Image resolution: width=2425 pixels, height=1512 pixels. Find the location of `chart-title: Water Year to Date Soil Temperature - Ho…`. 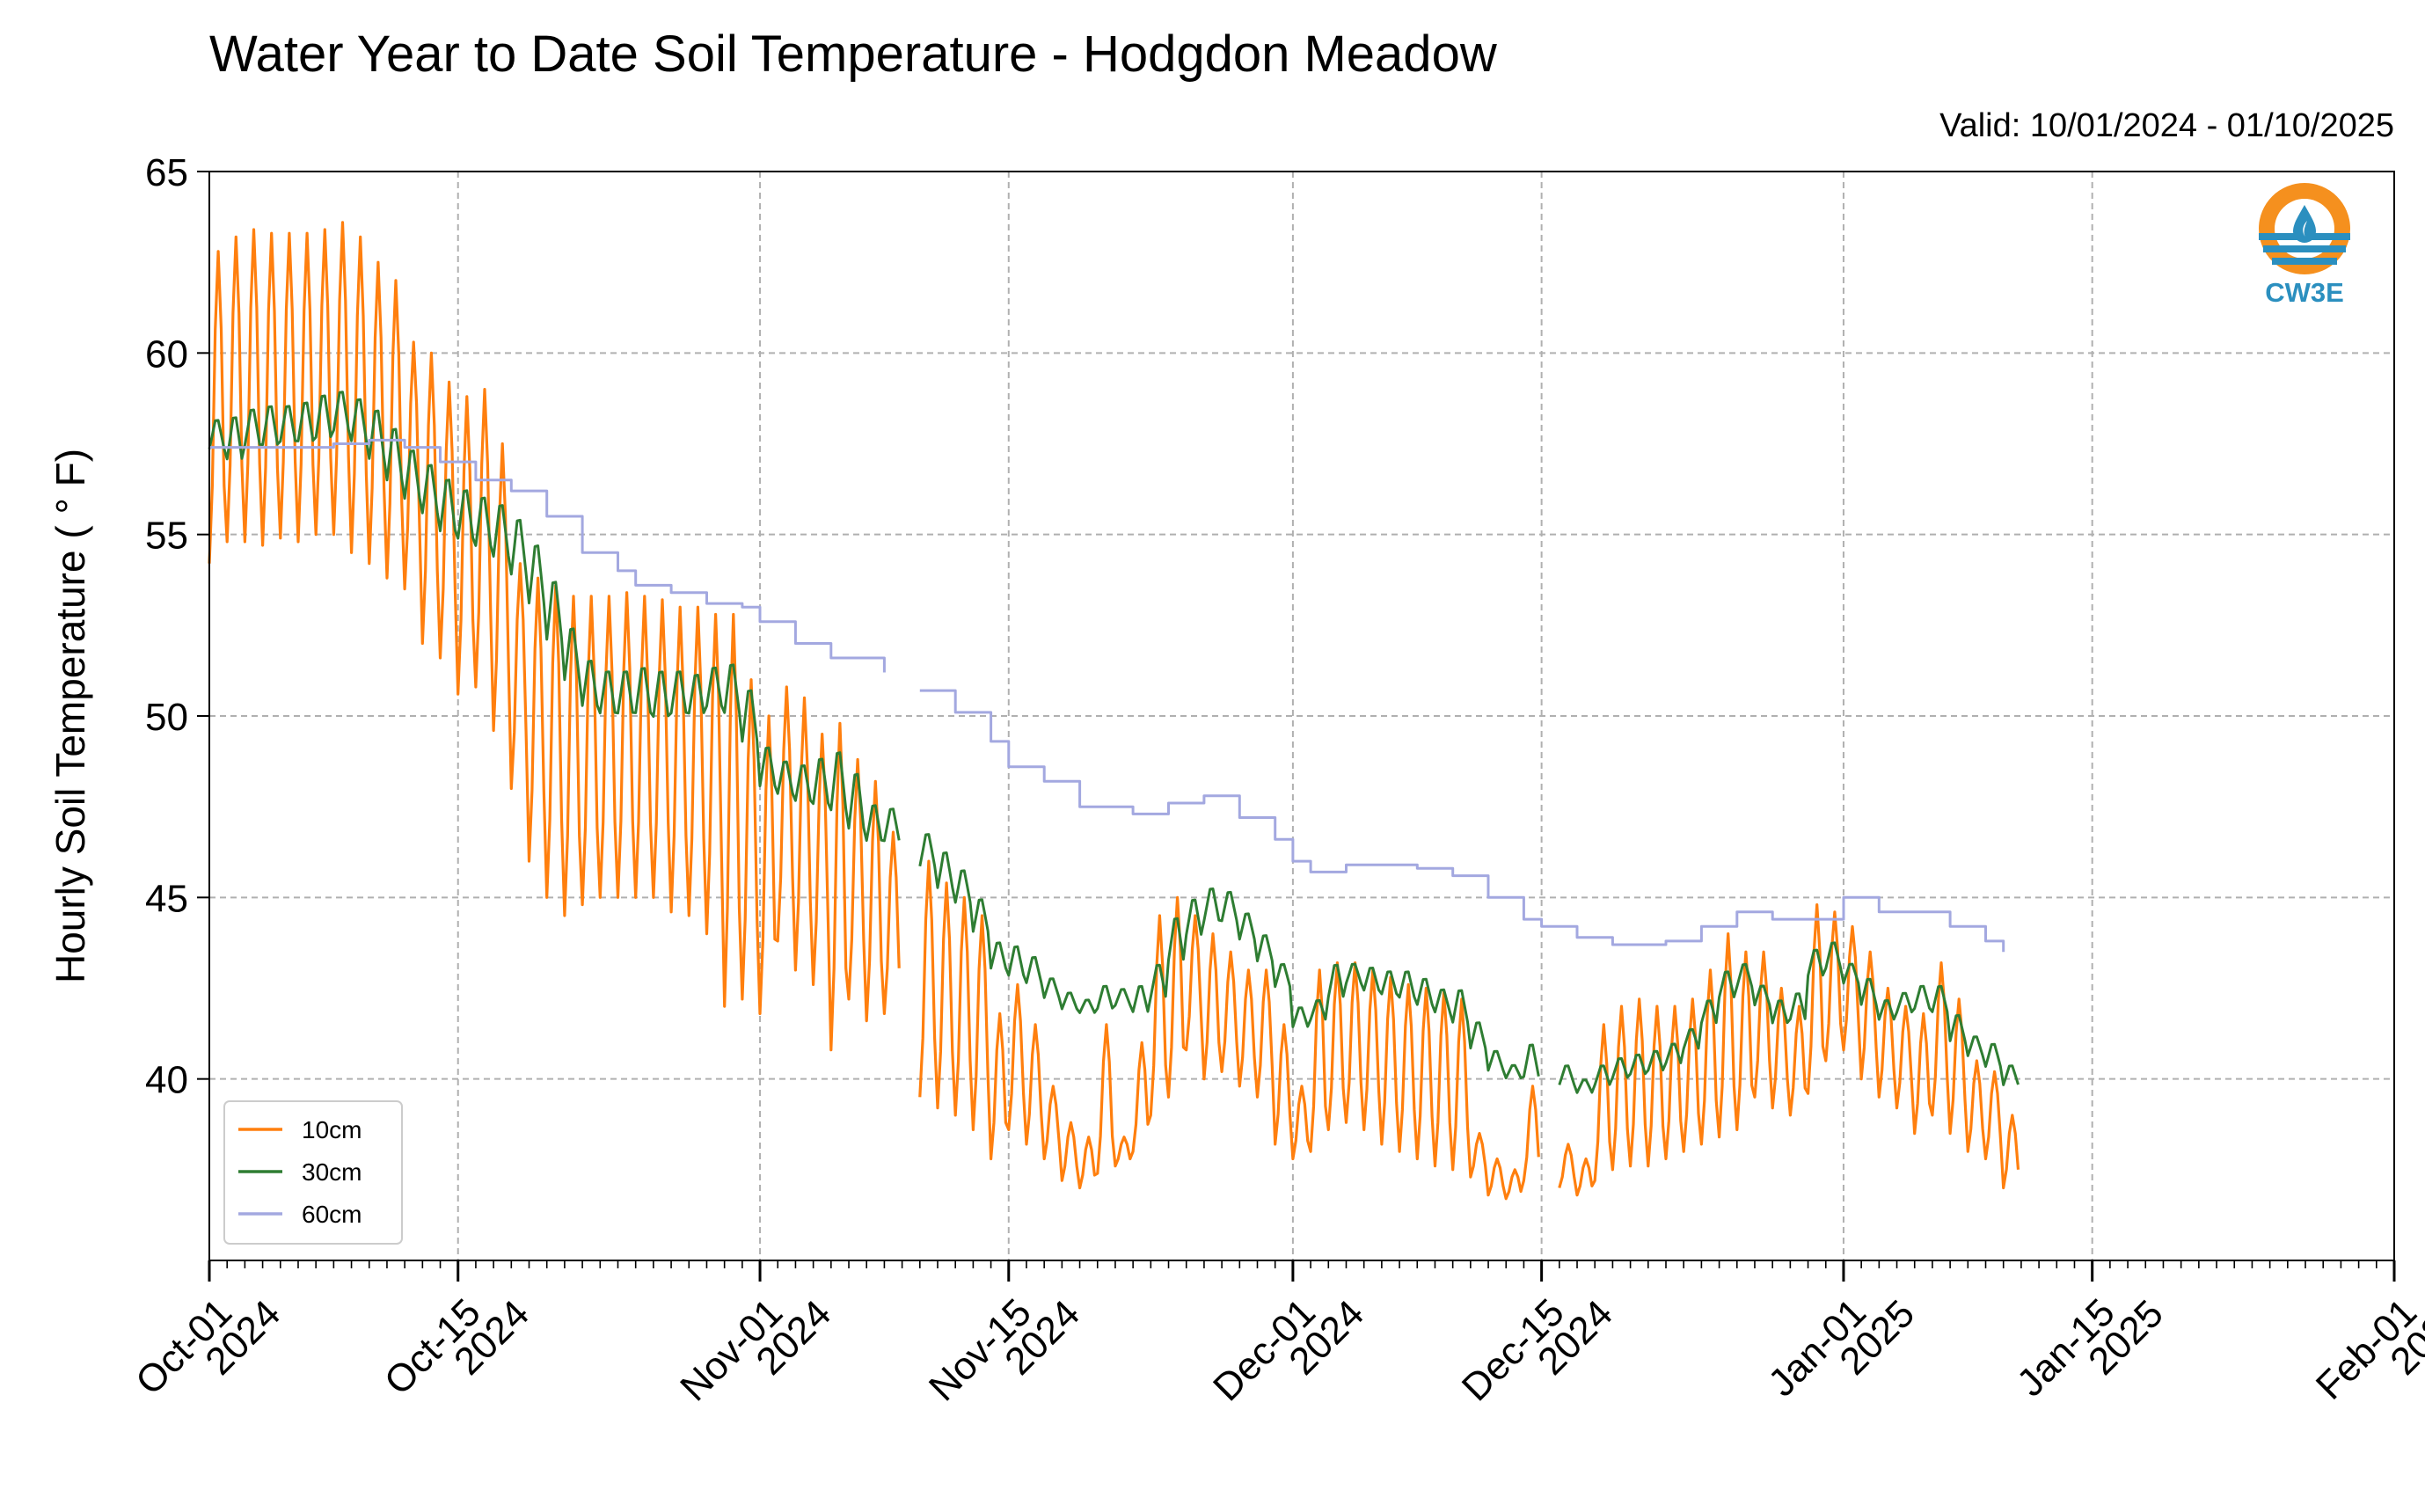

chart-title: Water Year to Date Soil Temperature - Ho… is located at coordinates (853, 54).